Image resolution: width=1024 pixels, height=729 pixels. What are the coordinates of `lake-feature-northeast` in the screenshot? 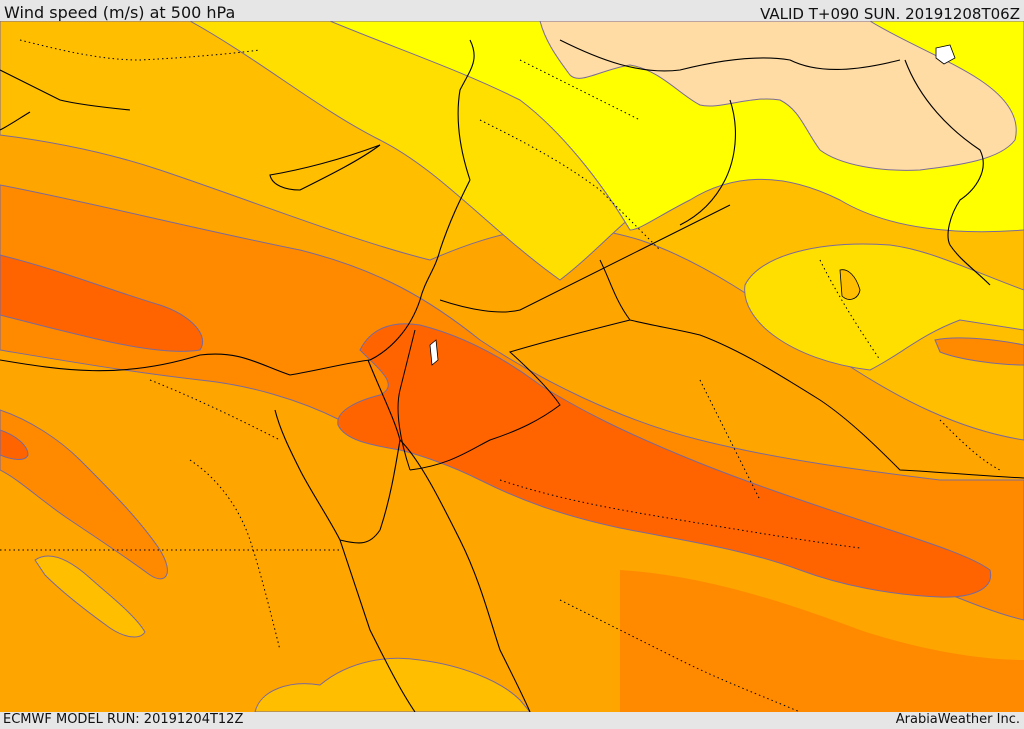 It's located at (945, 54).